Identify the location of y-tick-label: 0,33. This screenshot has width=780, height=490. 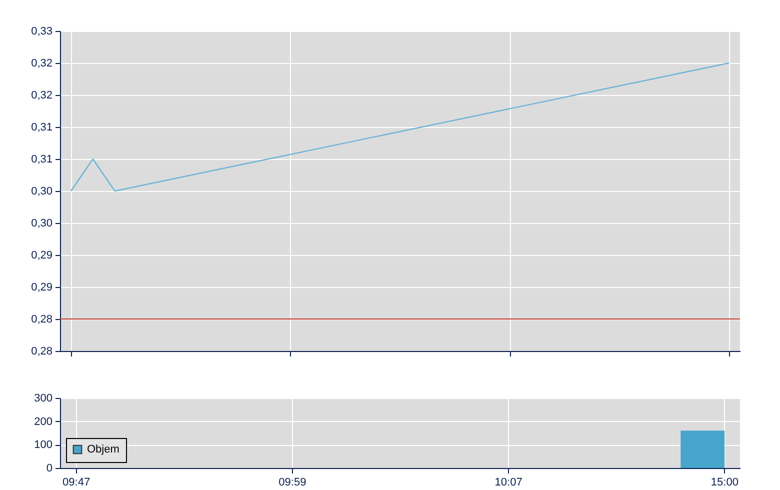
(41, 32).